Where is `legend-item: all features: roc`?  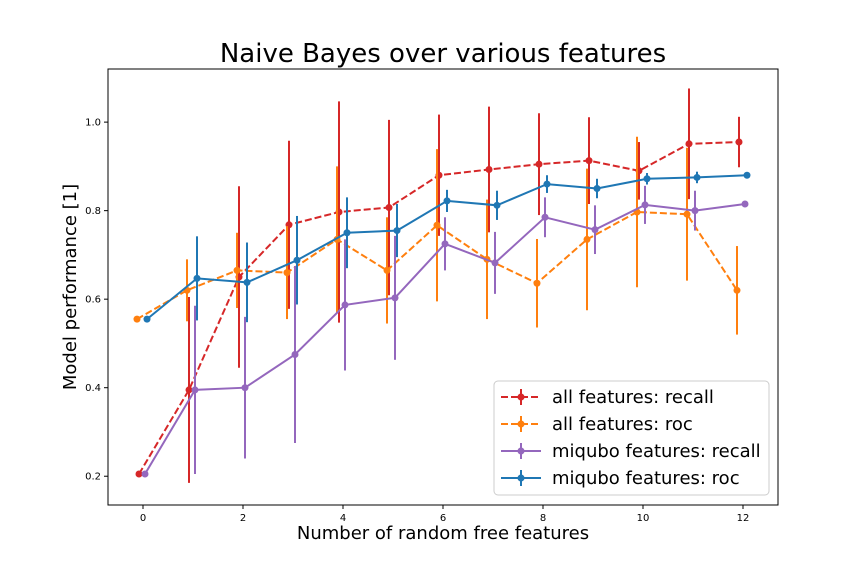 legend-item: all features: roc is located at coordinates (597, 424).